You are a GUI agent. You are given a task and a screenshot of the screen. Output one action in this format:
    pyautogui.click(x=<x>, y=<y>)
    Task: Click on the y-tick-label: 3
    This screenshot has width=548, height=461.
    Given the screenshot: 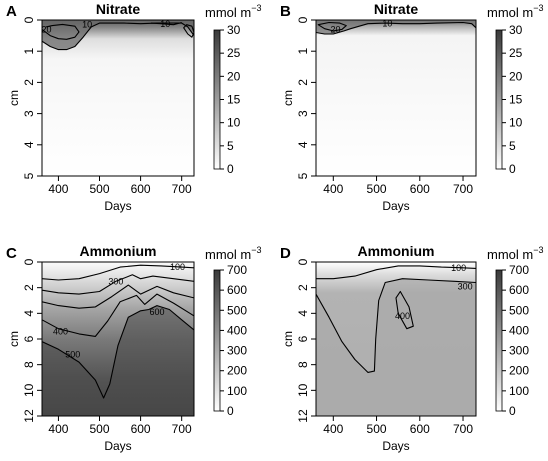 What is the action you would take?
    pyautogui.click(x=303, y=113)
    